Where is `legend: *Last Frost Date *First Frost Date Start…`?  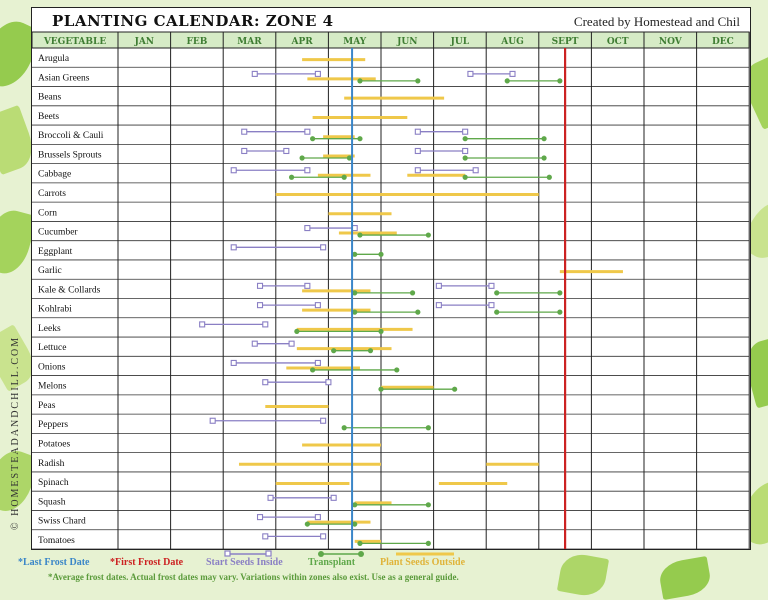 legend: *Last Frost Date *First Frost Date Start… is located at coordinates (383, 571).